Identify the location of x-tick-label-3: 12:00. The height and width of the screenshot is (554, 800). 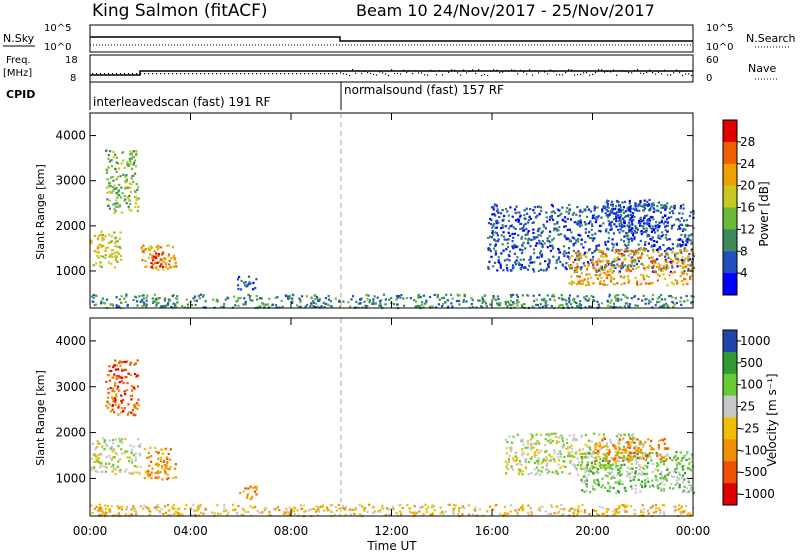
(391, 531).